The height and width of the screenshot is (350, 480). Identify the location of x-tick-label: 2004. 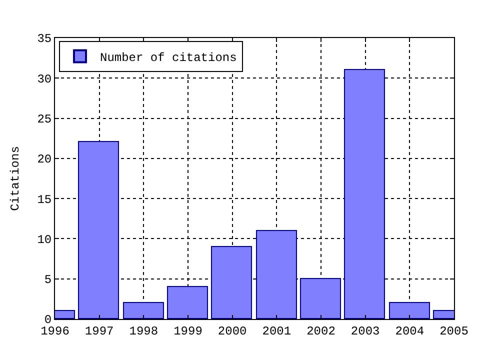
(409, 331).